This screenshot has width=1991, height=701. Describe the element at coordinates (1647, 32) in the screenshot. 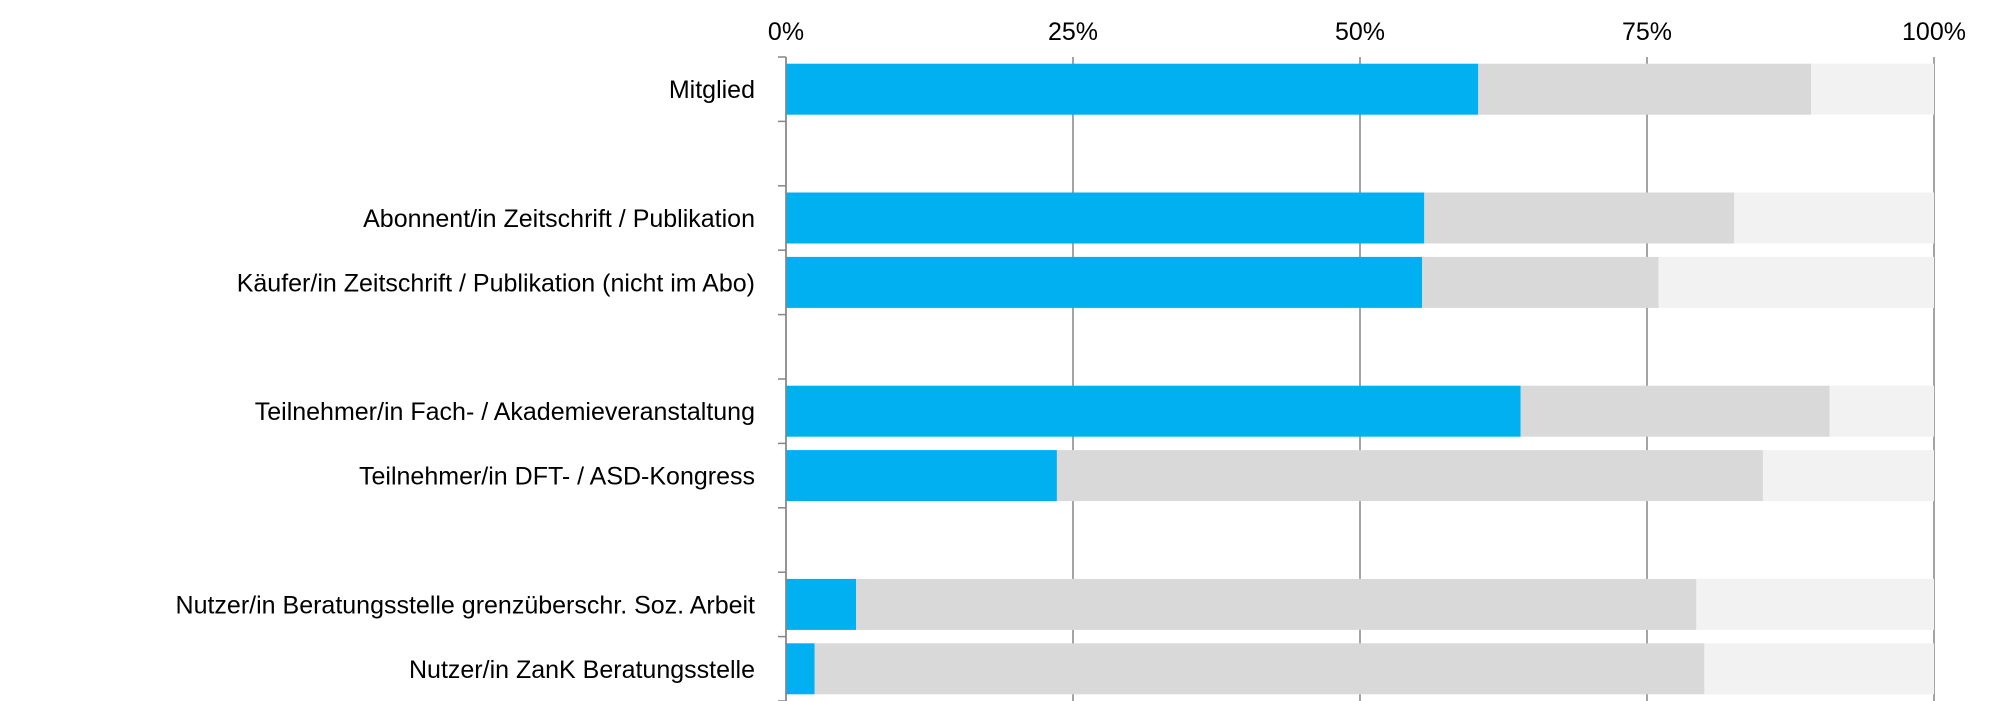

I see `x-tick-label: 75%` at that location.